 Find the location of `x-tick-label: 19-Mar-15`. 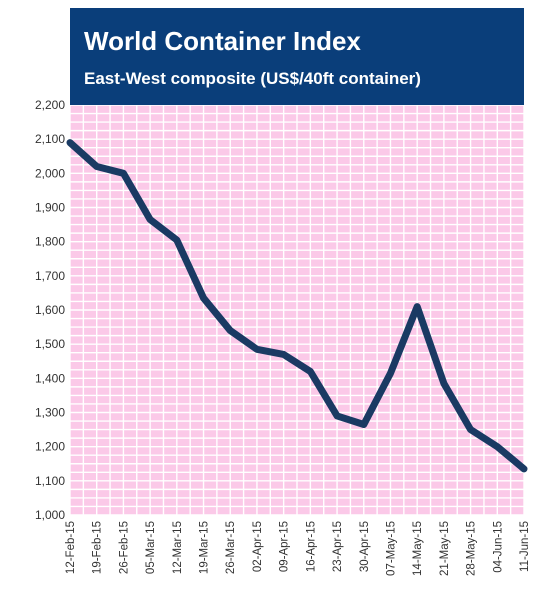

x-tick-label: 19-Mar-15 is located at coordinates (205, 547).